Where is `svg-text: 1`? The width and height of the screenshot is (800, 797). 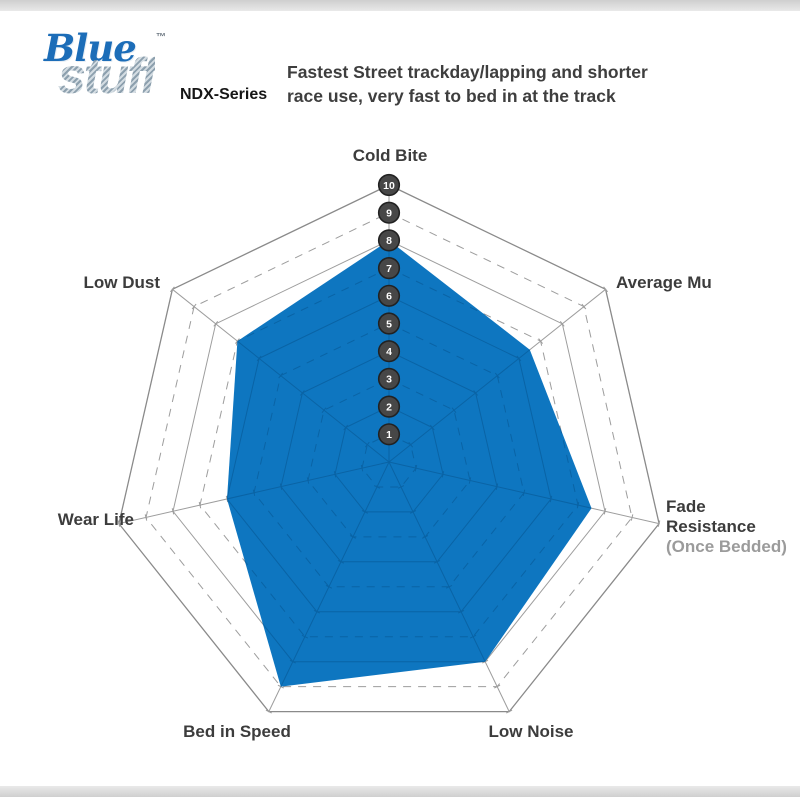
svg-text: 1 is located at coordinates (389, 435).